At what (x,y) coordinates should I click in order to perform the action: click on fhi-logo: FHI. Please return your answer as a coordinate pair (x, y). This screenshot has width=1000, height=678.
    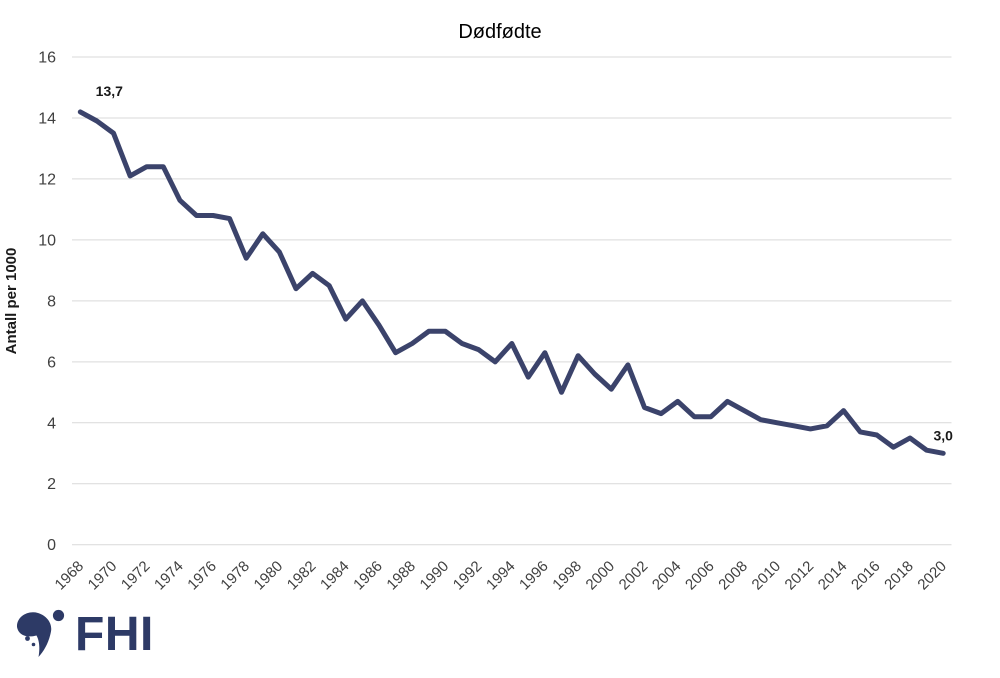
    Looking at the image, I should click on (84, 635).